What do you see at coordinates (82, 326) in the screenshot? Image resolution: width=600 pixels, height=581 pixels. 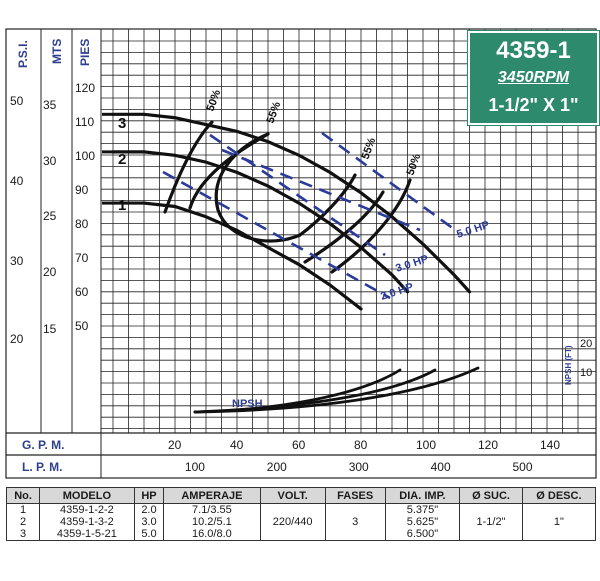 I see `pies-tick: 50` at bounding box center [82, 326].